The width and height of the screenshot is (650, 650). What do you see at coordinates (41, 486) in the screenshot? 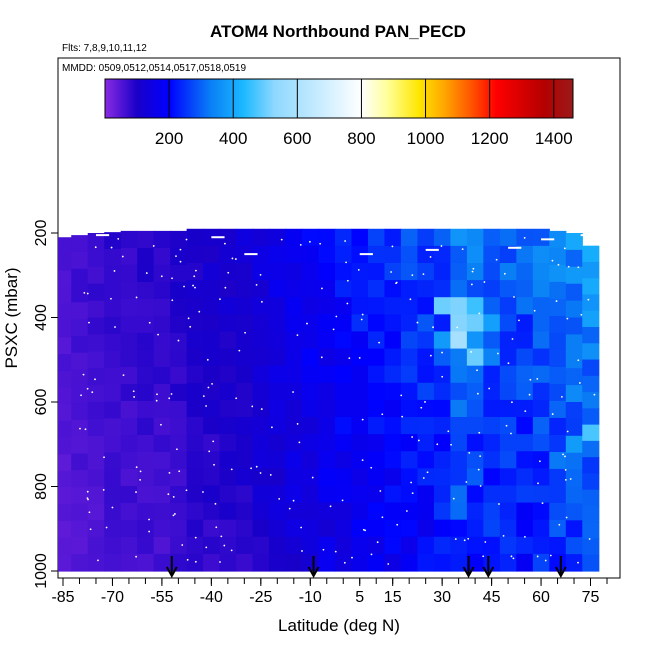
I see `y-tick-label: 800` at bounding box center [41, 486].